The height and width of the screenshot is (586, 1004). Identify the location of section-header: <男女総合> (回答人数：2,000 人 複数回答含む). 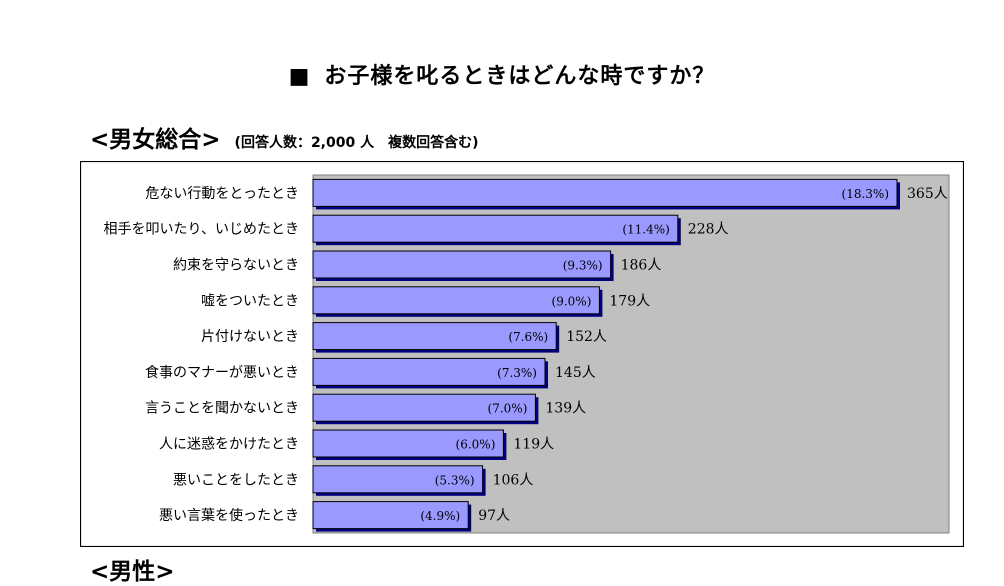
(284, 137).